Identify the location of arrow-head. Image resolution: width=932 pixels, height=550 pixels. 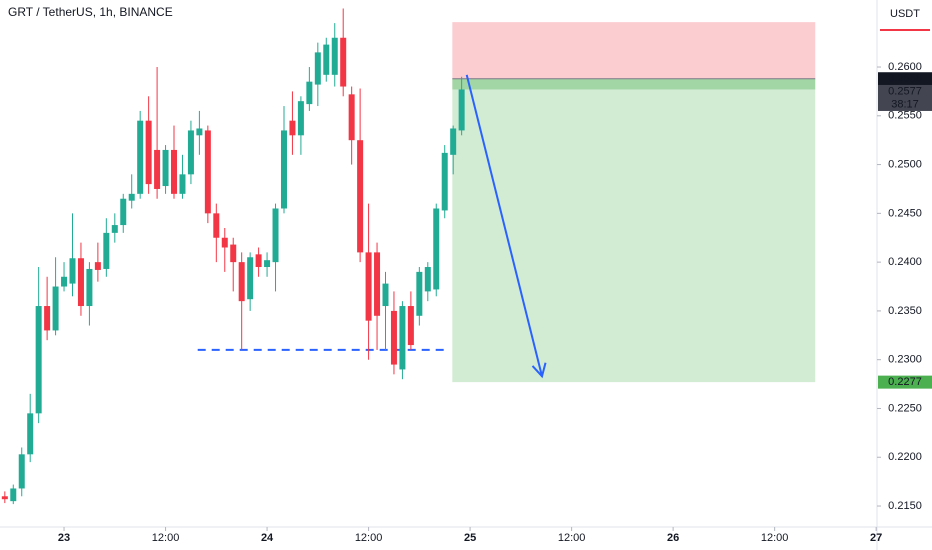
(539, 370).